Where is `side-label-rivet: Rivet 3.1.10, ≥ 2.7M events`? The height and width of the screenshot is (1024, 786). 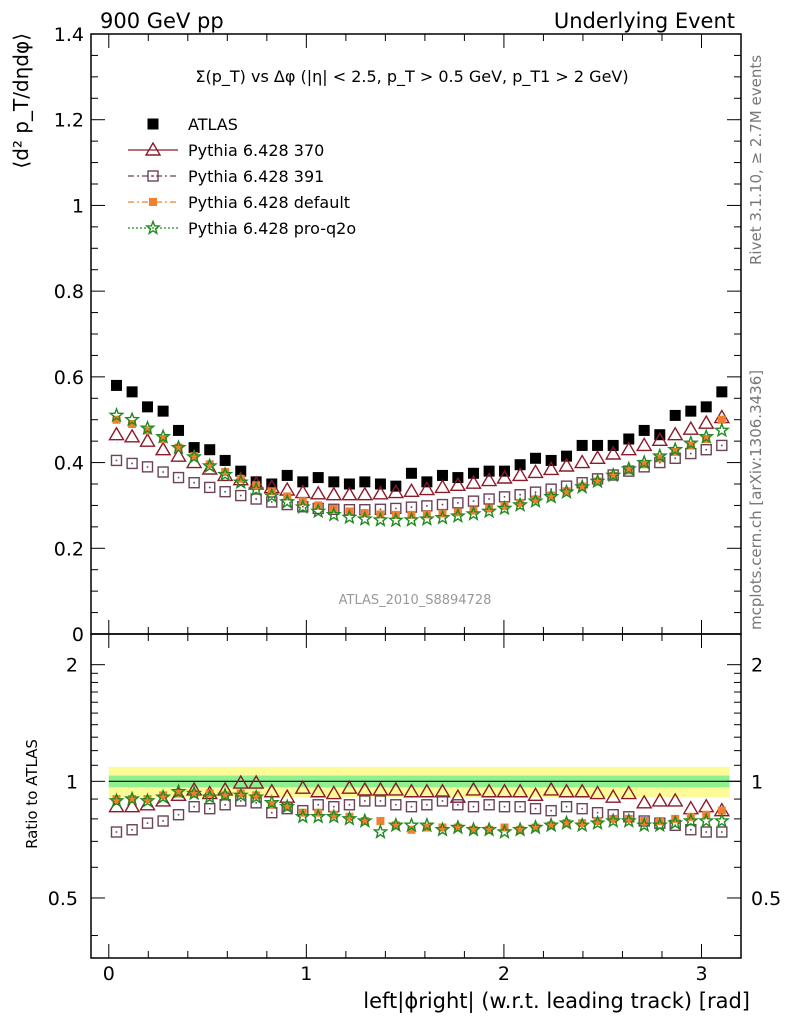 side-label-rivet: Rivet 3.1.10, ≥ 2.7M events is located at coordinates (756, 160).